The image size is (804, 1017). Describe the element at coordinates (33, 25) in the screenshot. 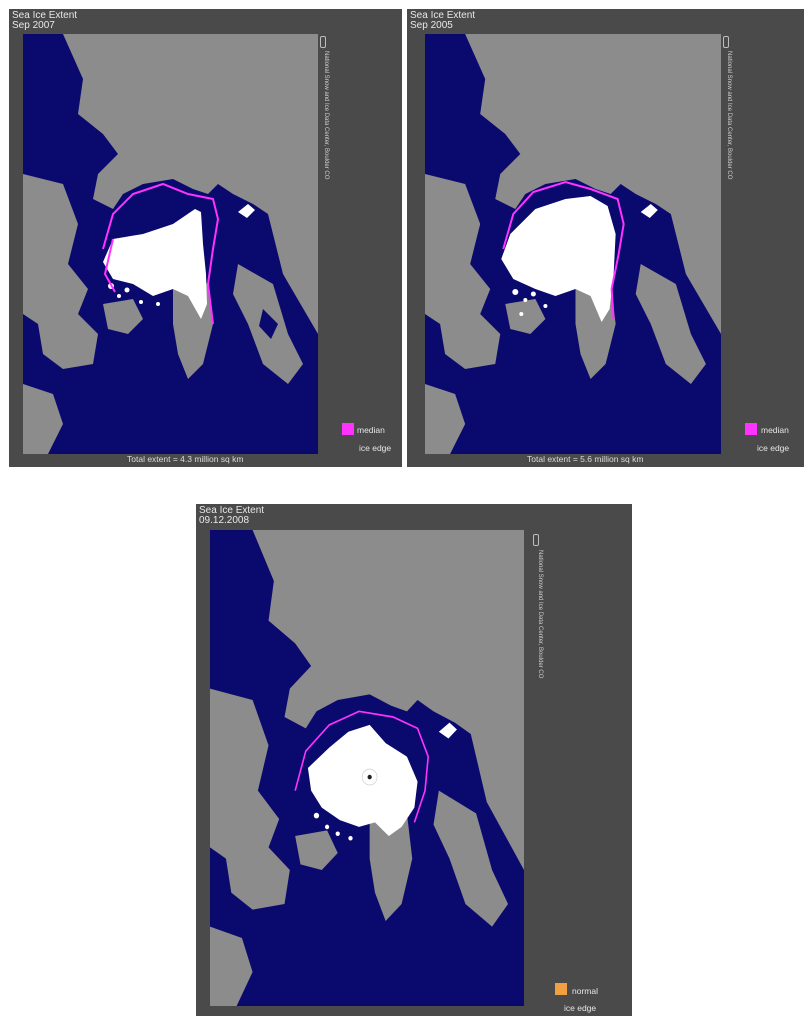

I see `title-line-2: Sep 2007` at that location.